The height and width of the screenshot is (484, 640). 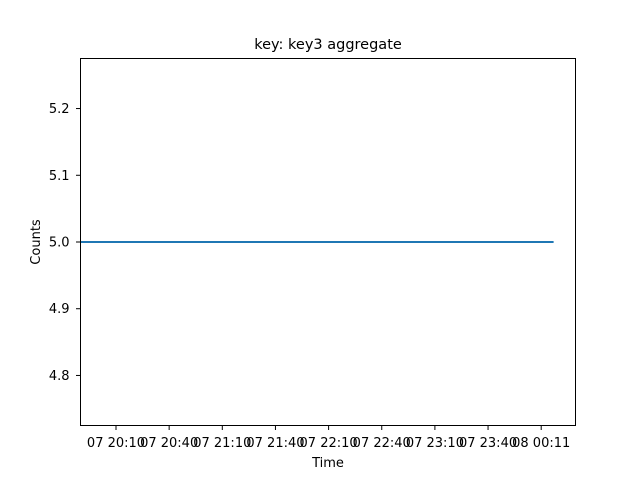 What do you see at coordinates (116, 443) in the screenshot?
I see `x-tick-label: 07 20:10` at bounding box center [116, 443].